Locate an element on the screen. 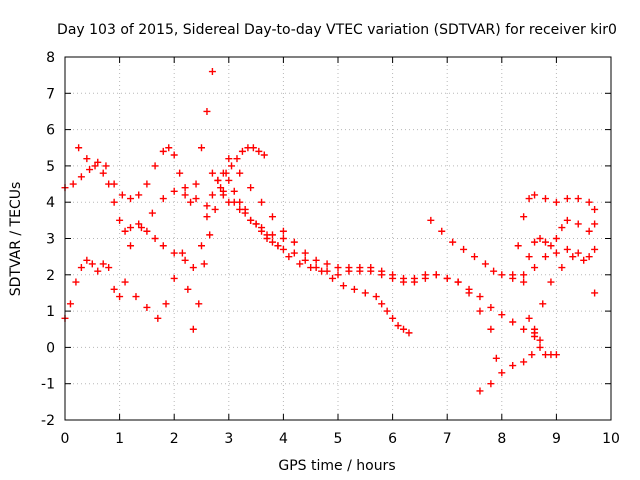  x-tick-label: 3 is located at coordinates (228, 439).